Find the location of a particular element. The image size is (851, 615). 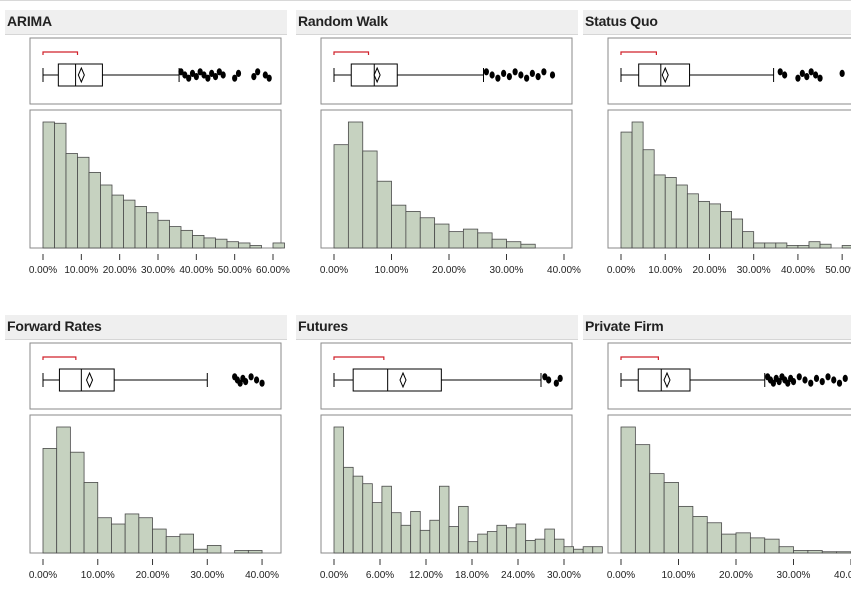

panel-title: Random Walk is located at coordinates (343, 21).